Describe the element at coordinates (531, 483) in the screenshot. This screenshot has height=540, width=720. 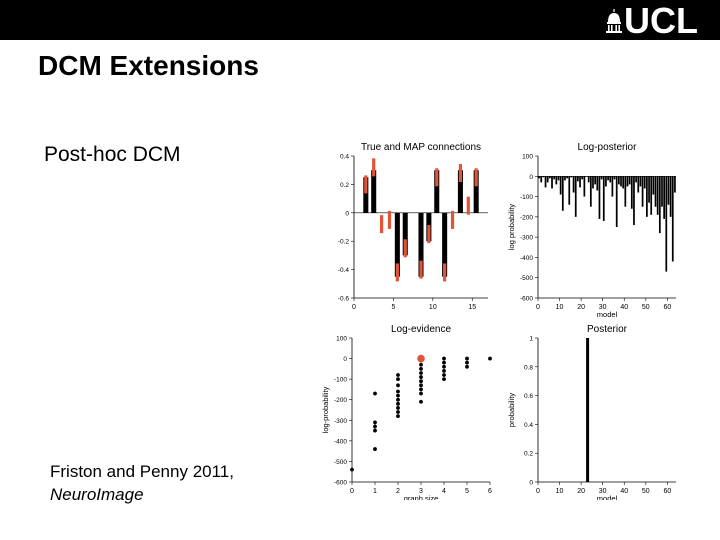
I see `posterior-y-tick-label: 0` at that location.